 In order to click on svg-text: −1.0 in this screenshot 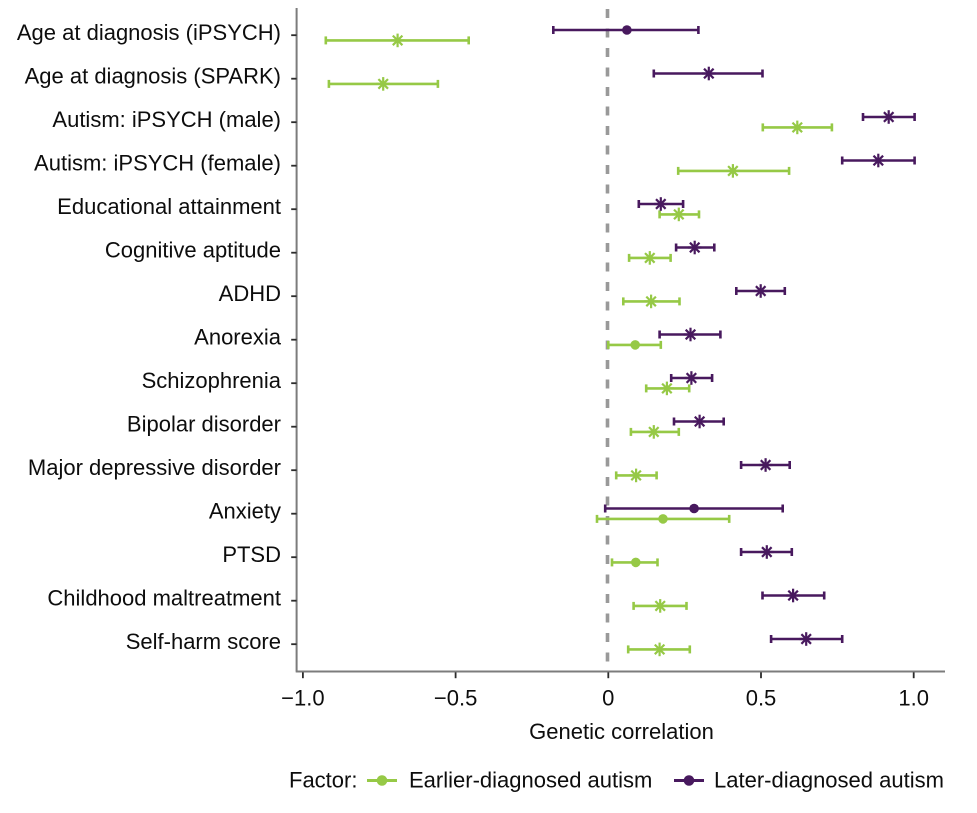, I will do `click(302, 698)`.